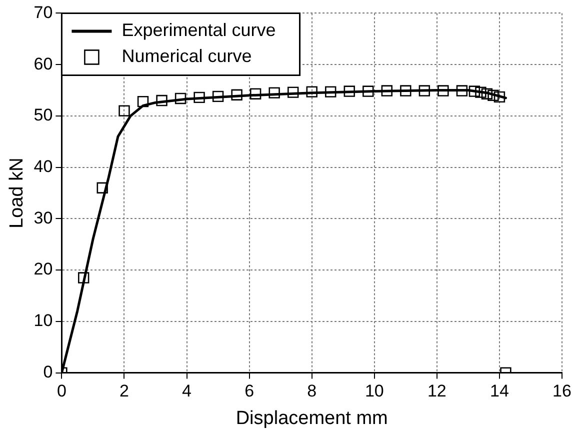 The height and width of the screenshot is (434, 580). Describe the element at coordinates (312, 418) in the screenshot. I see `x-axis-title: Displacement mm` at that location.